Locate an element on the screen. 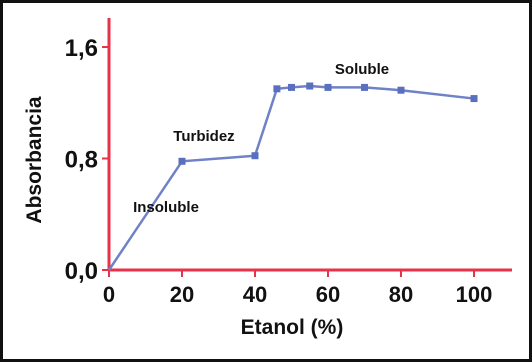 The width and height of the screenshot is (532, 362). x-tick-label: 100 is located at coordinates (474, 294).